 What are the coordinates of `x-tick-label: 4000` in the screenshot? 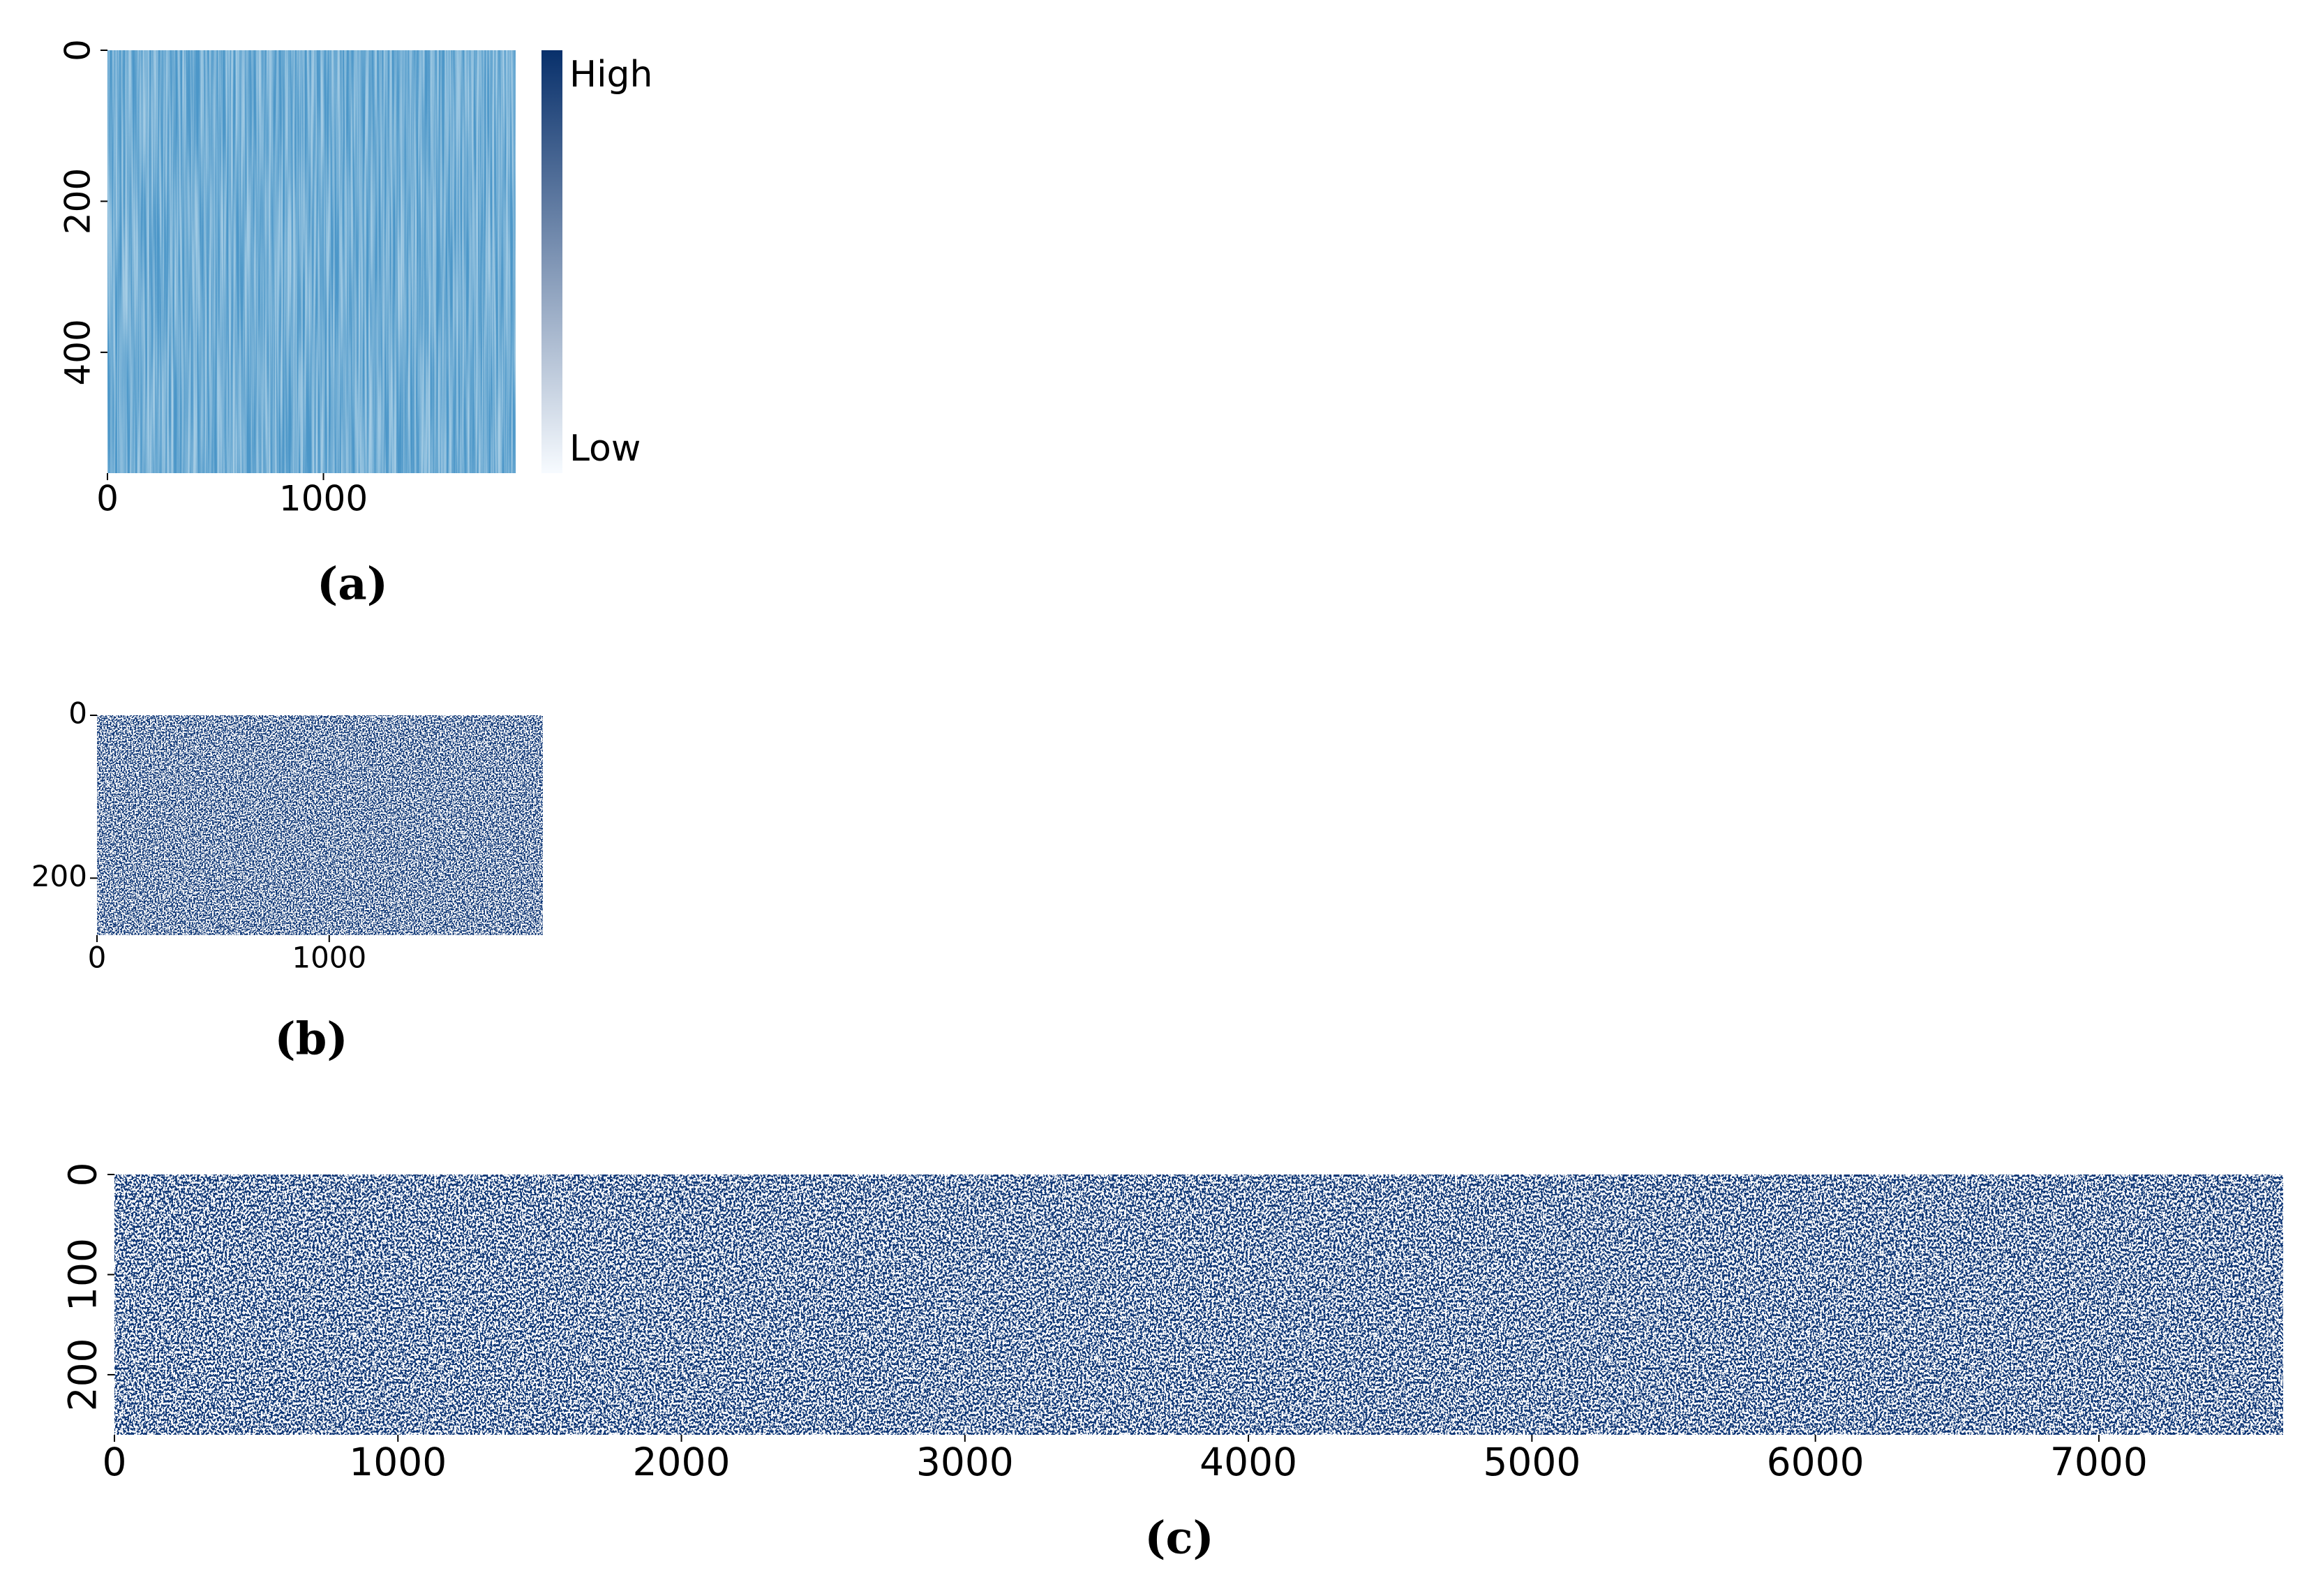 It's located at (1248, 1462).